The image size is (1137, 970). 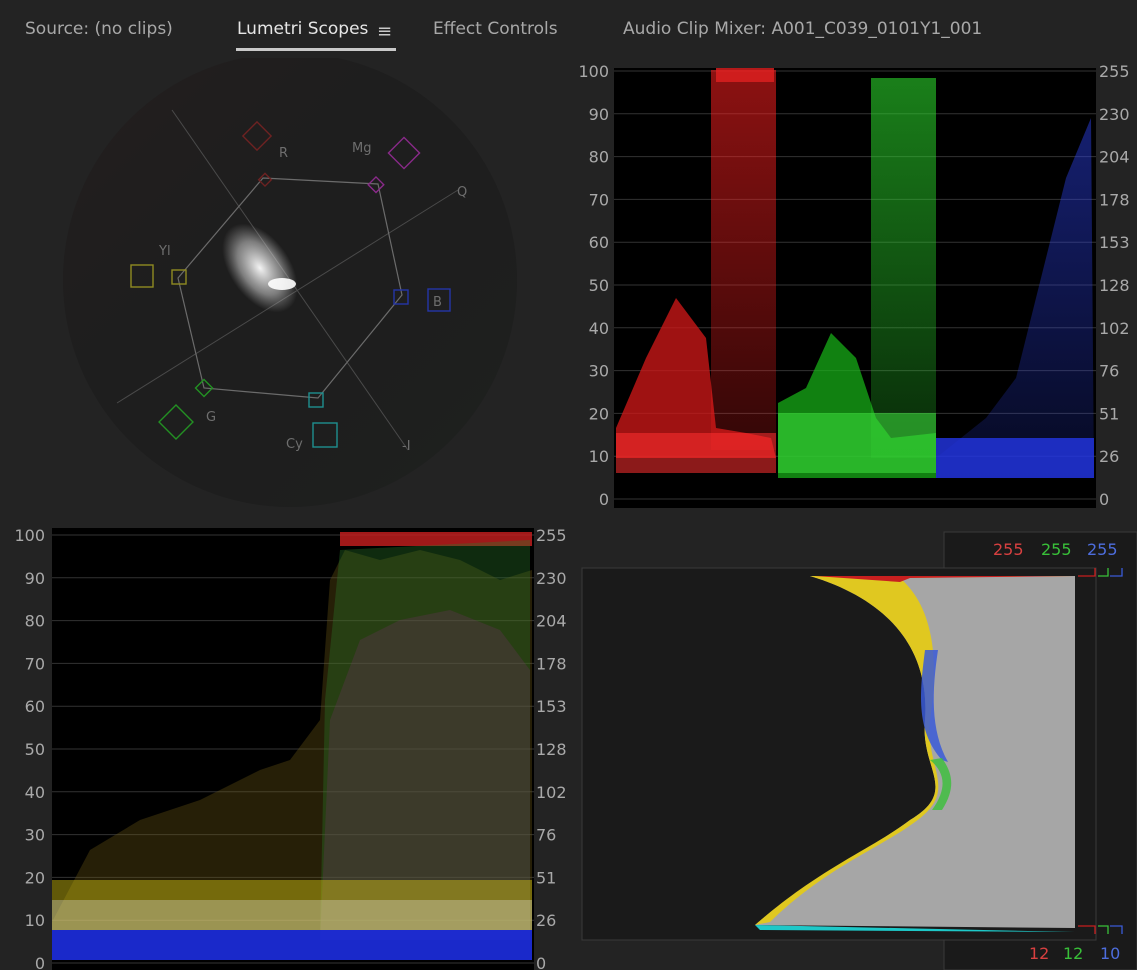 What do you see at coordinates (406, 446) in the screenshot?
I see `axis-label-i: -I` at bounding box center [406, 446].